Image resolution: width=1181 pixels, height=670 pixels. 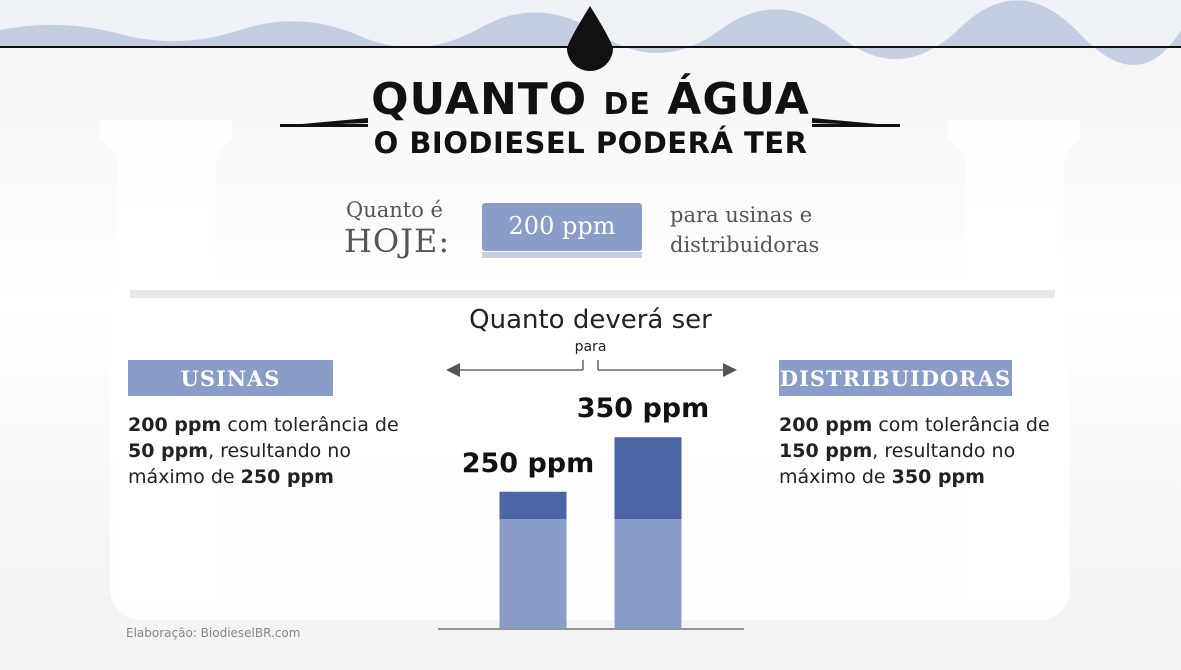 I want to click on title-word: ÁGUA, so click(x=738, y=99).